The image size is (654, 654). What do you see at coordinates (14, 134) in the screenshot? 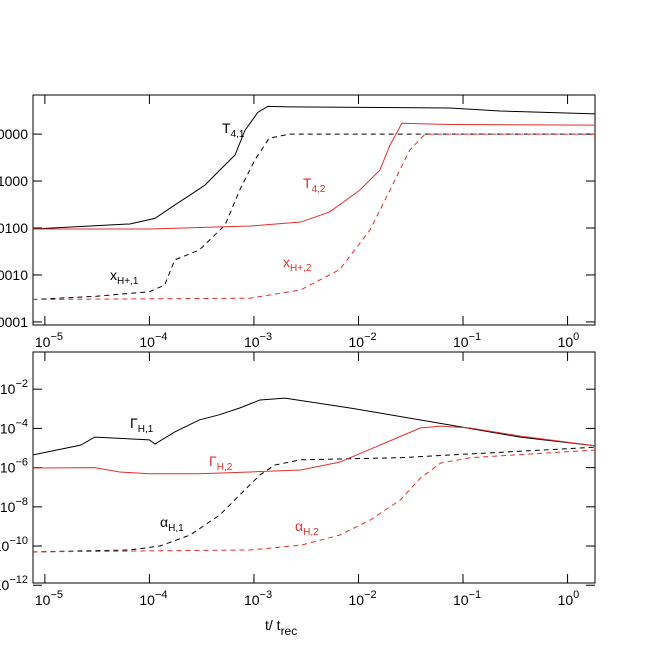
I see `y-tick-label: 1.0000` at bounding box center [14, 134].